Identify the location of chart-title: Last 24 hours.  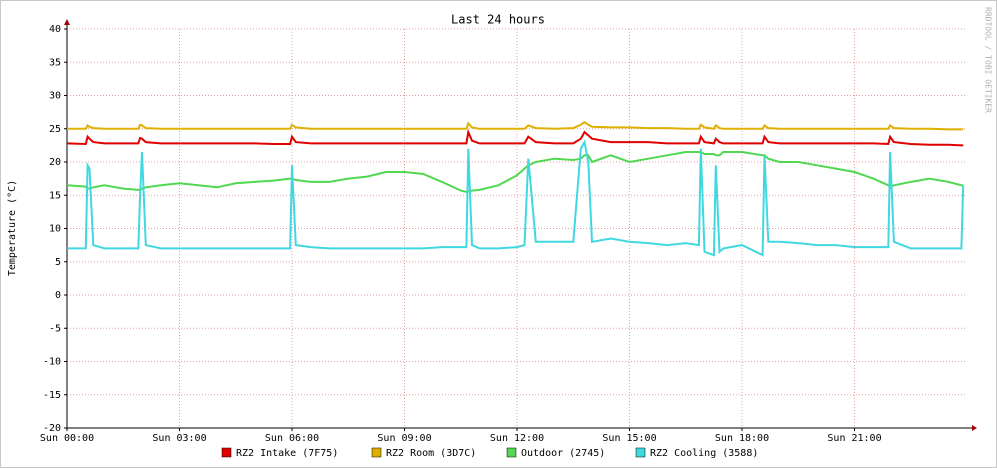
(498, 20).